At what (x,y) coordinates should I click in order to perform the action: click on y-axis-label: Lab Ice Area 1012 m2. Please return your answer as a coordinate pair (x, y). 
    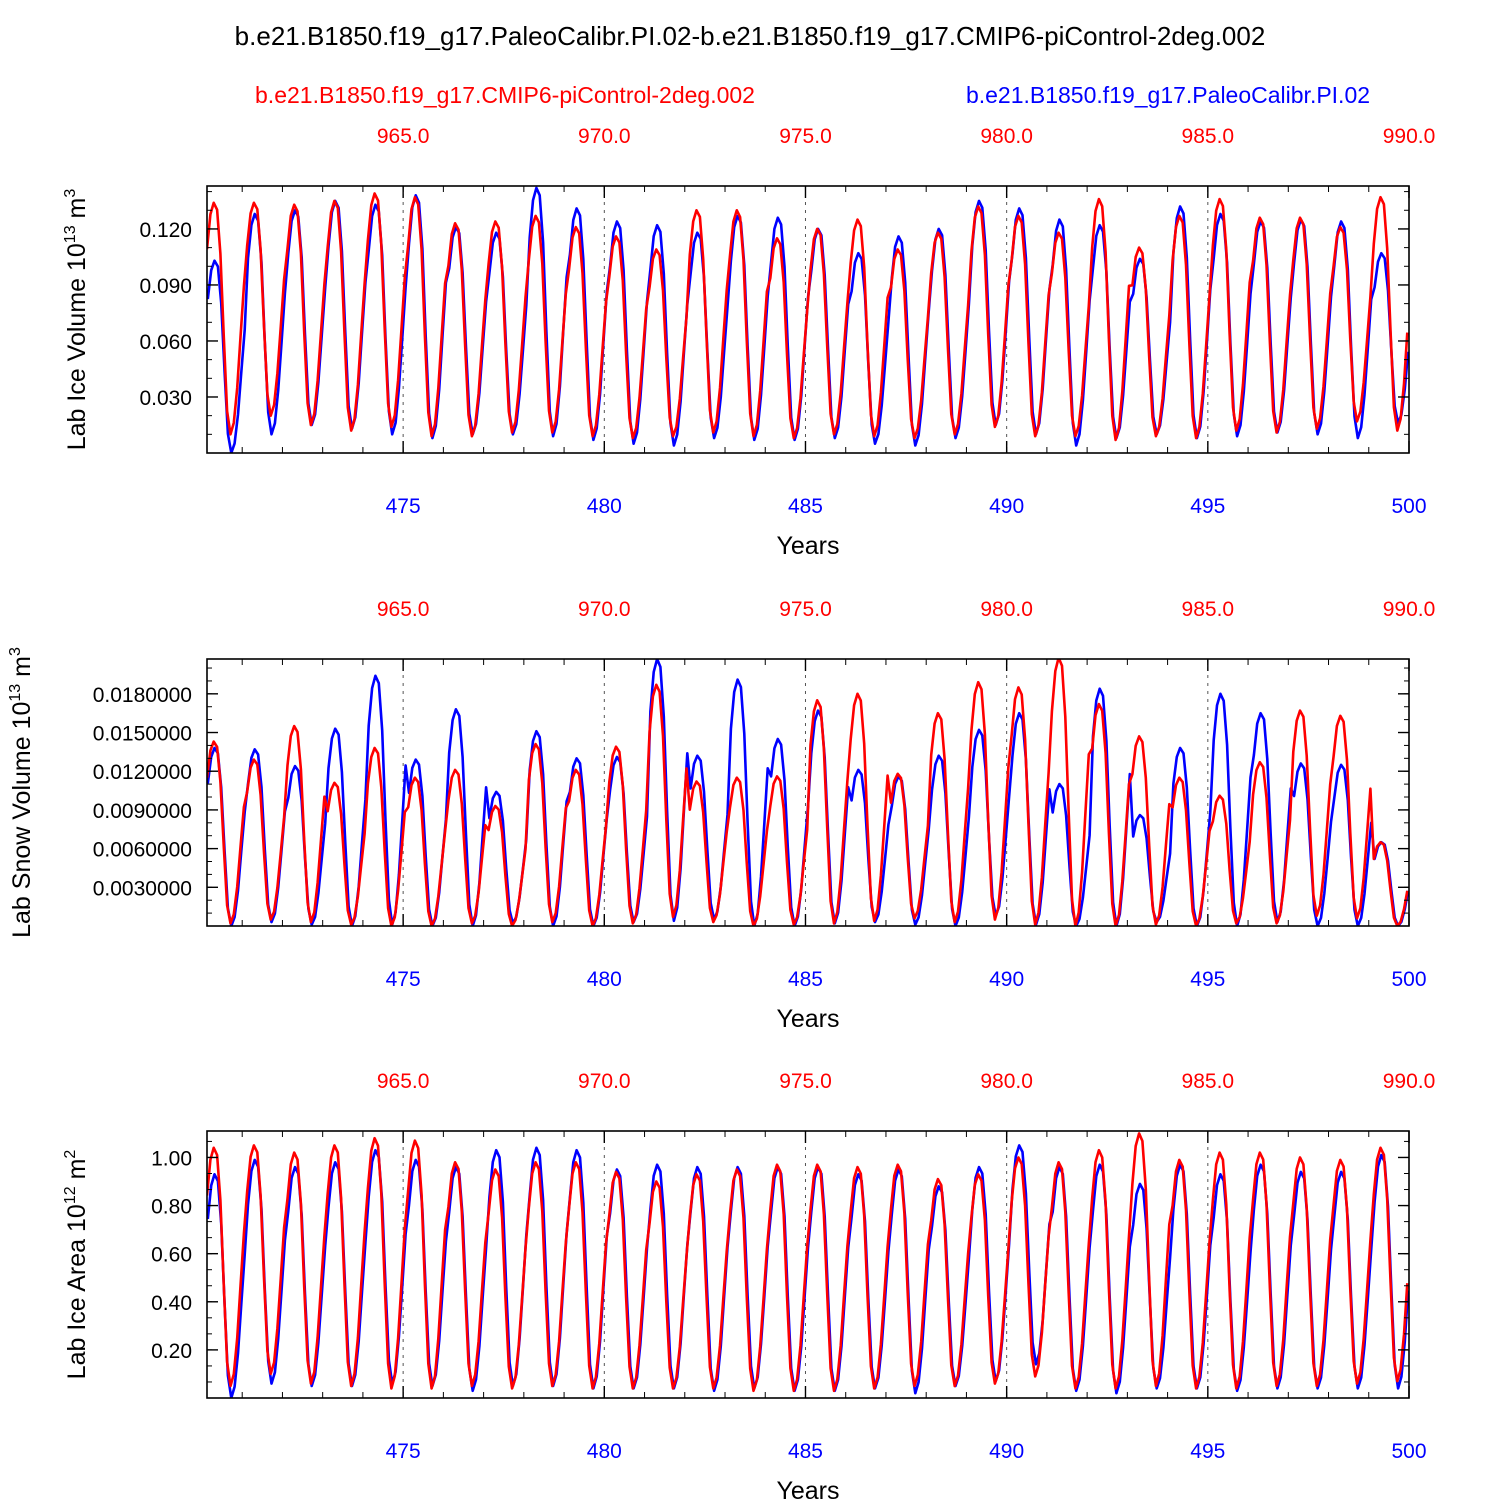
    Looking at the image, I should click on (76, 1265).